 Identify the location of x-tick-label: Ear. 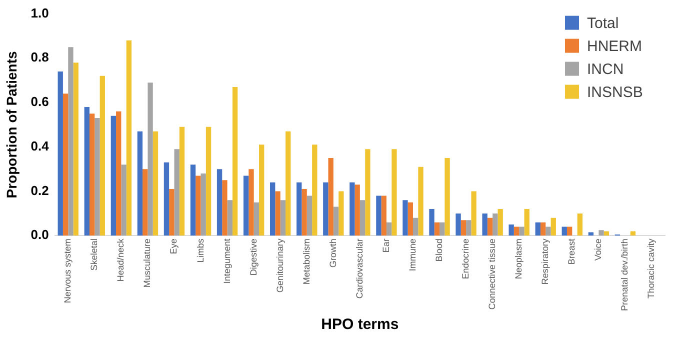
(385, 245).